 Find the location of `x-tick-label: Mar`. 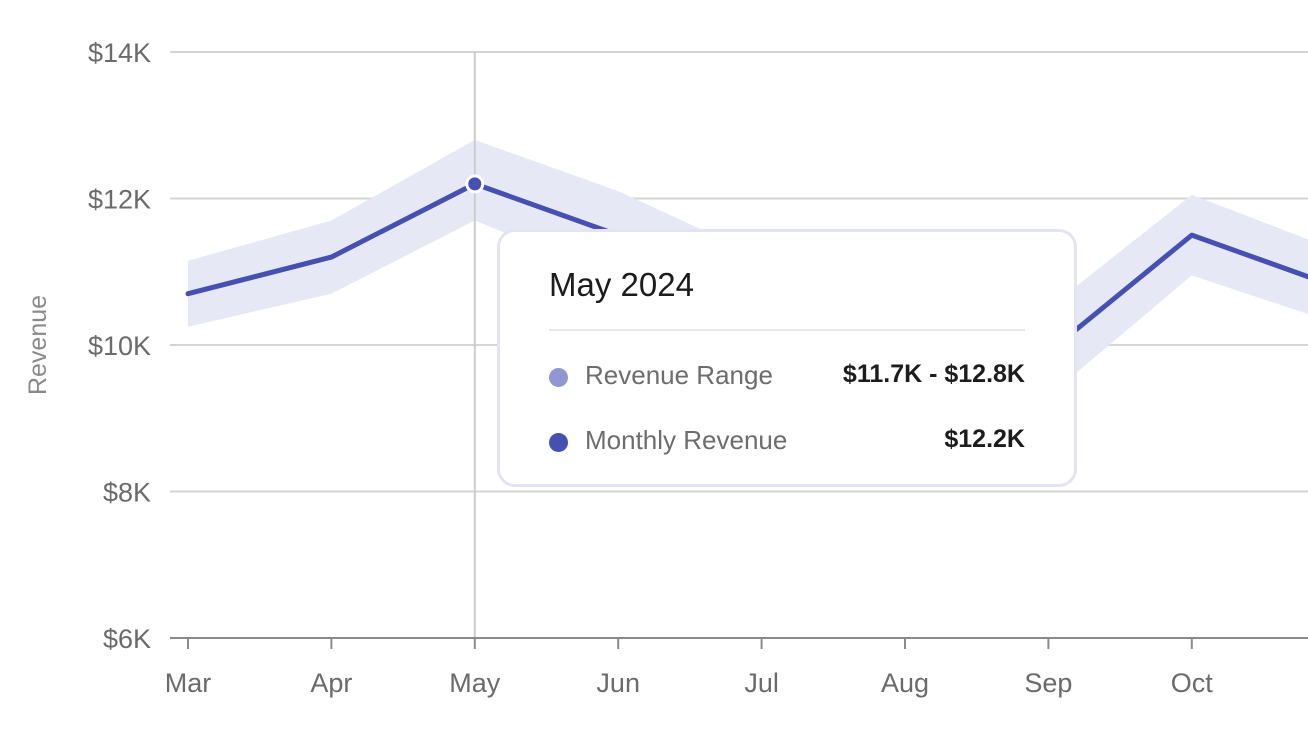

x-tick-label: Mar is located at coordinates (188, 683).